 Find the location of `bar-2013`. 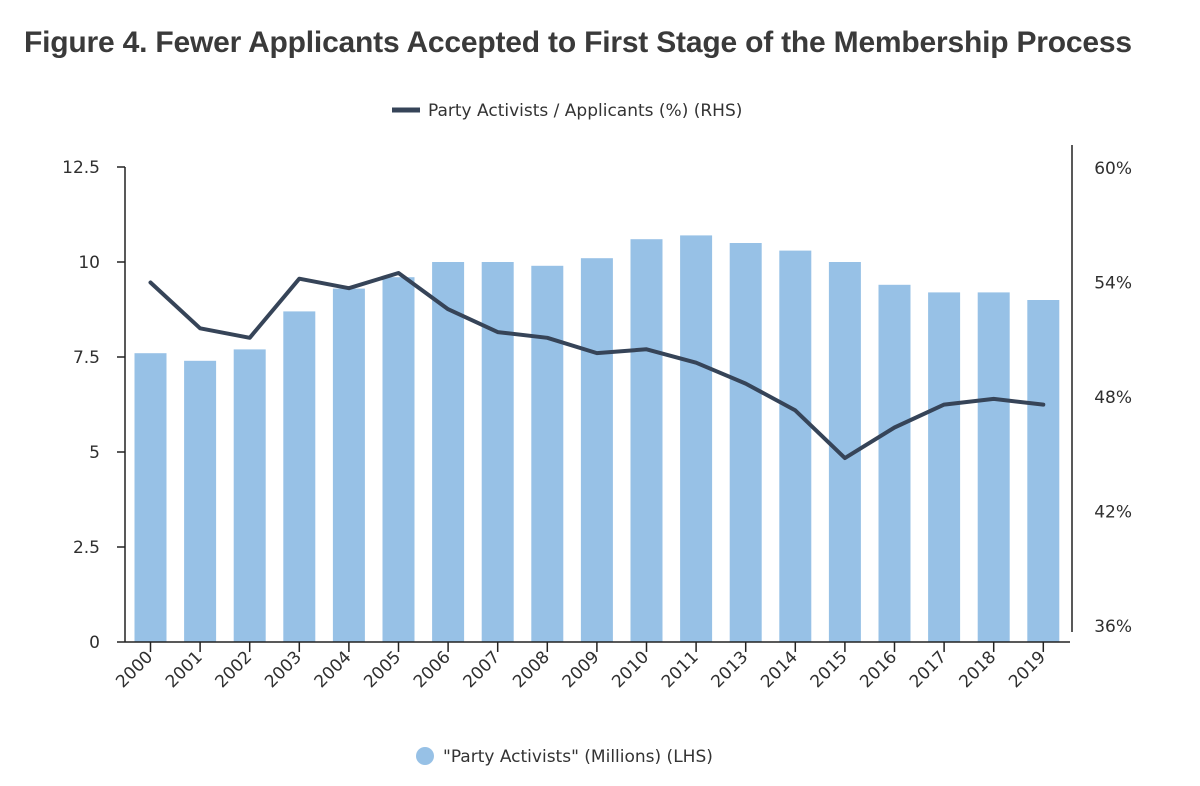

bar-2013 is located at coordinates (745, 442).